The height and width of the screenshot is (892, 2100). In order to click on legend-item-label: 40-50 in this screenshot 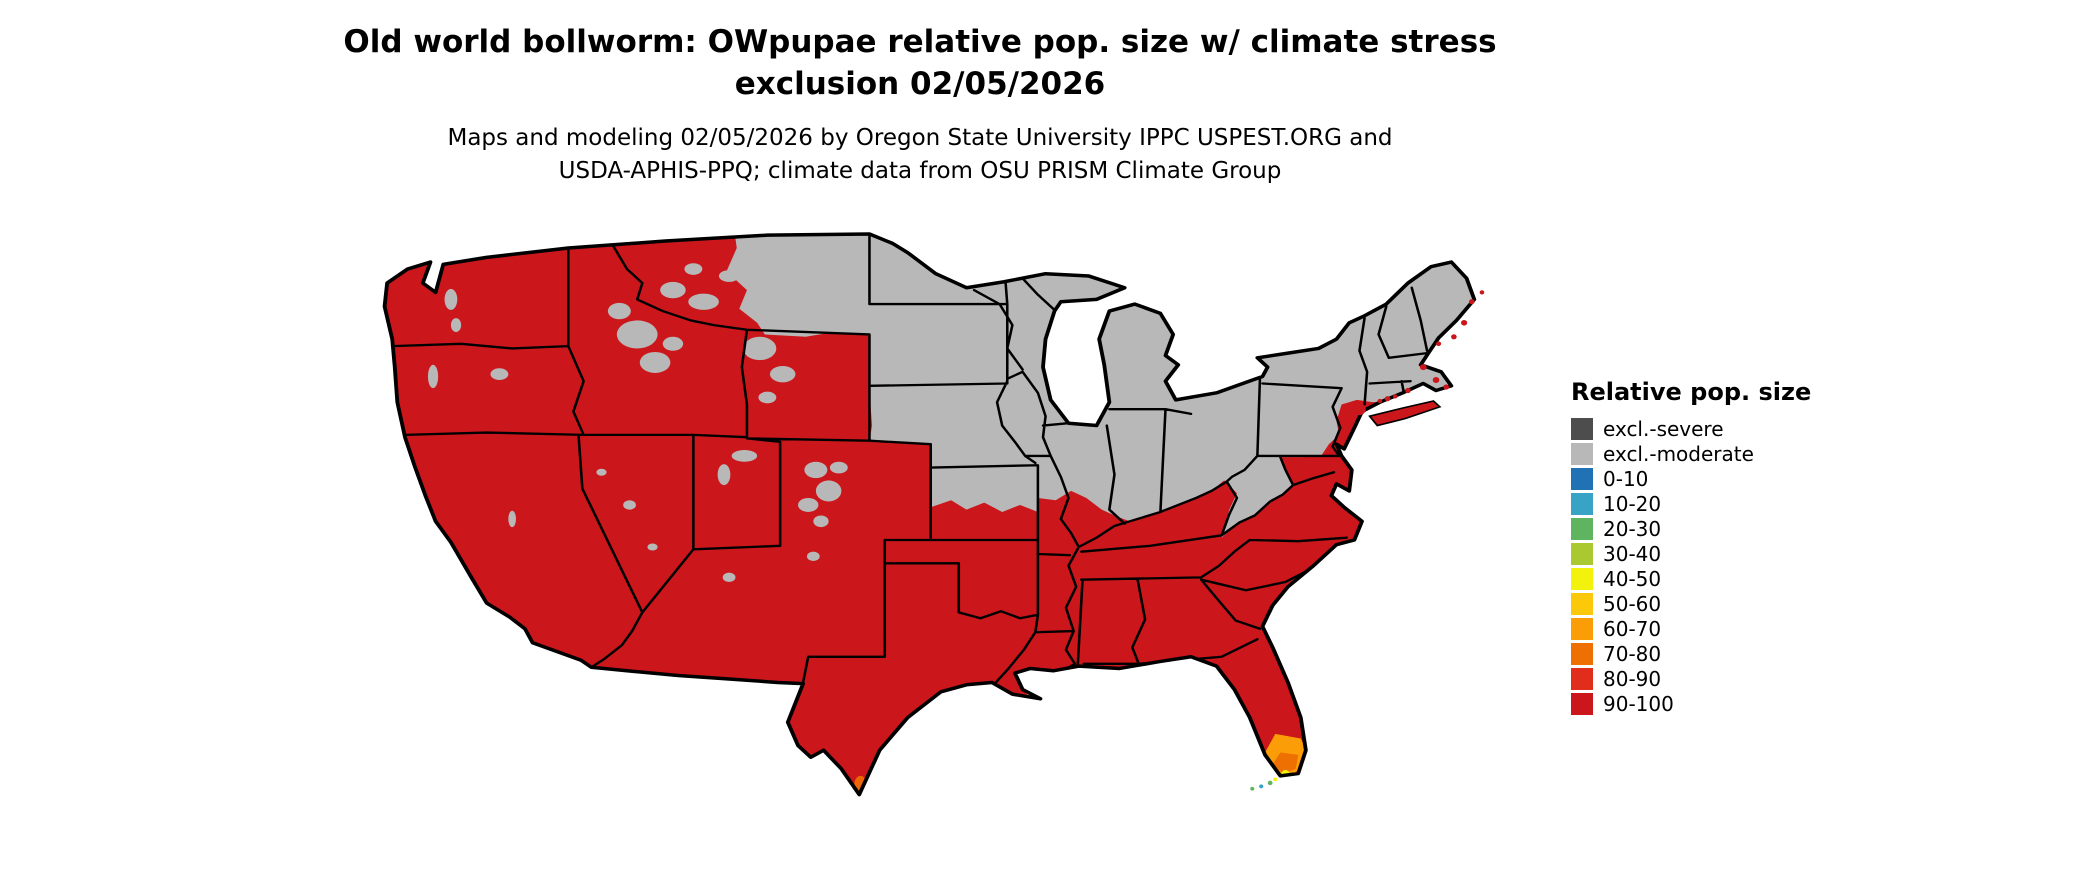, I will do `click(1632, 578)`.